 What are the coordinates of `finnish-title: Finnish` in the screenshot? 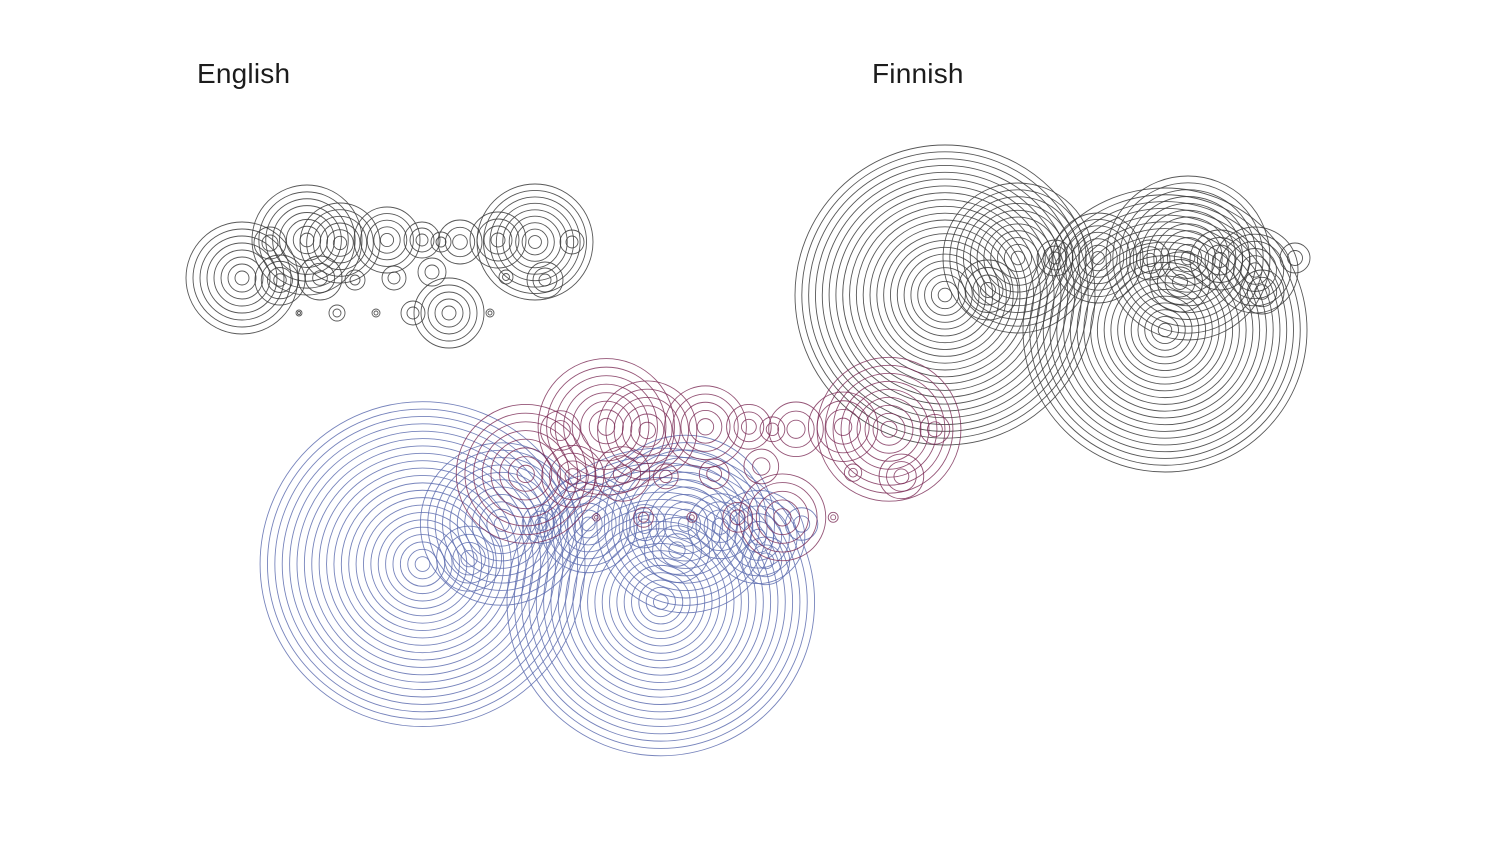 It's located at (918, 73).